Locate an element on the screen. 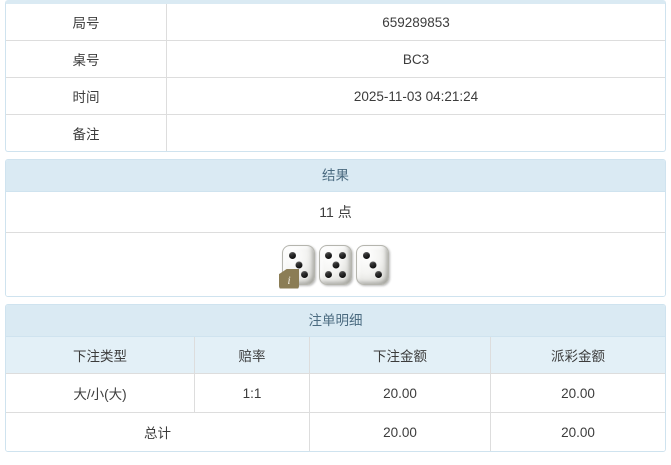 This screenshot has width=671, height=465. table-row: 桌号 BC3 is located at coordinates (335, 59).